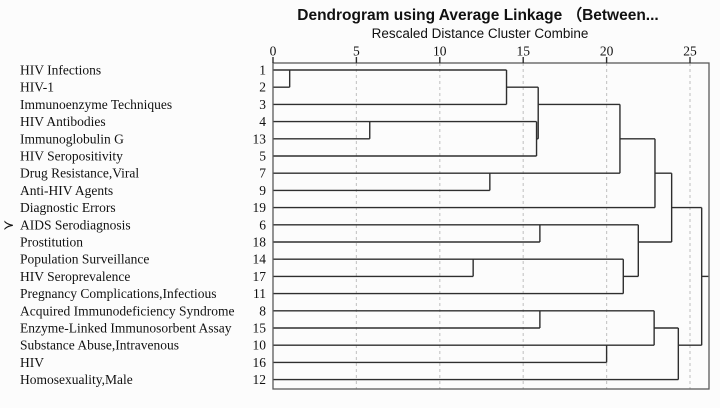 The width and height of the screenshot is (720, 408). Describe the element at coordinates (260, 276) in the screenshot. I see `row-id: 17` at that location.